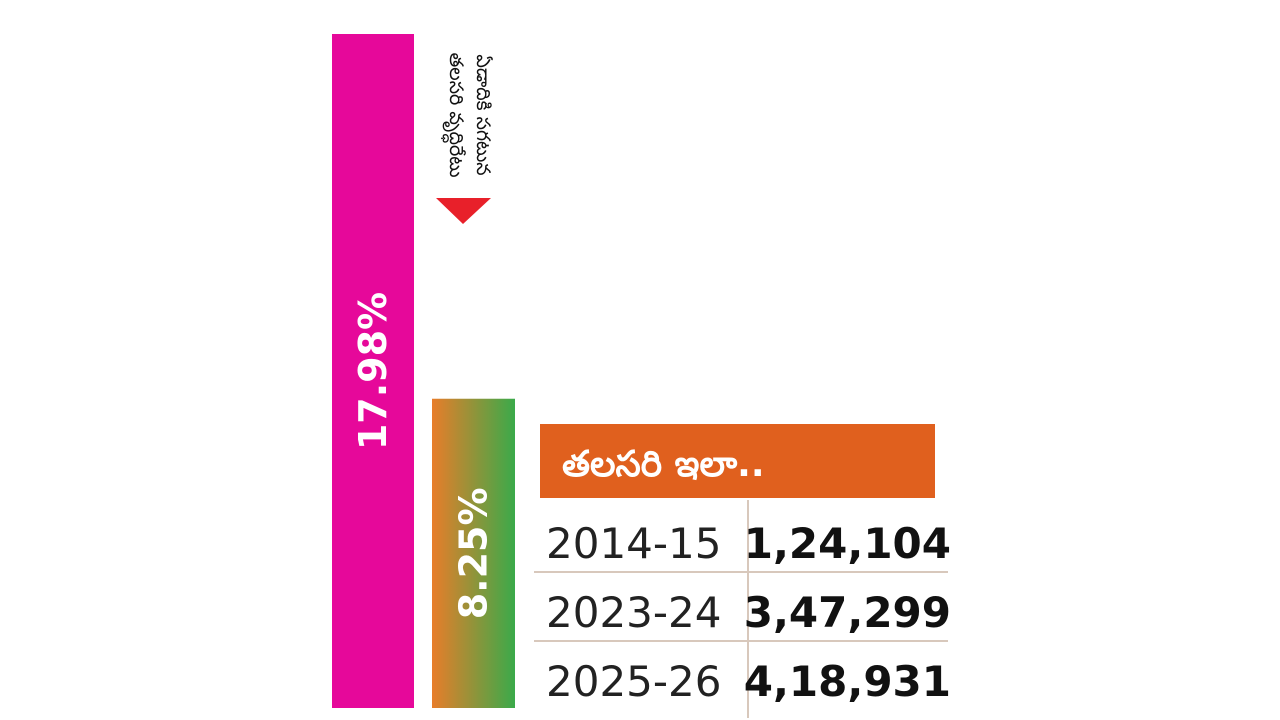  I want to click on table-header, so click(737, 461).